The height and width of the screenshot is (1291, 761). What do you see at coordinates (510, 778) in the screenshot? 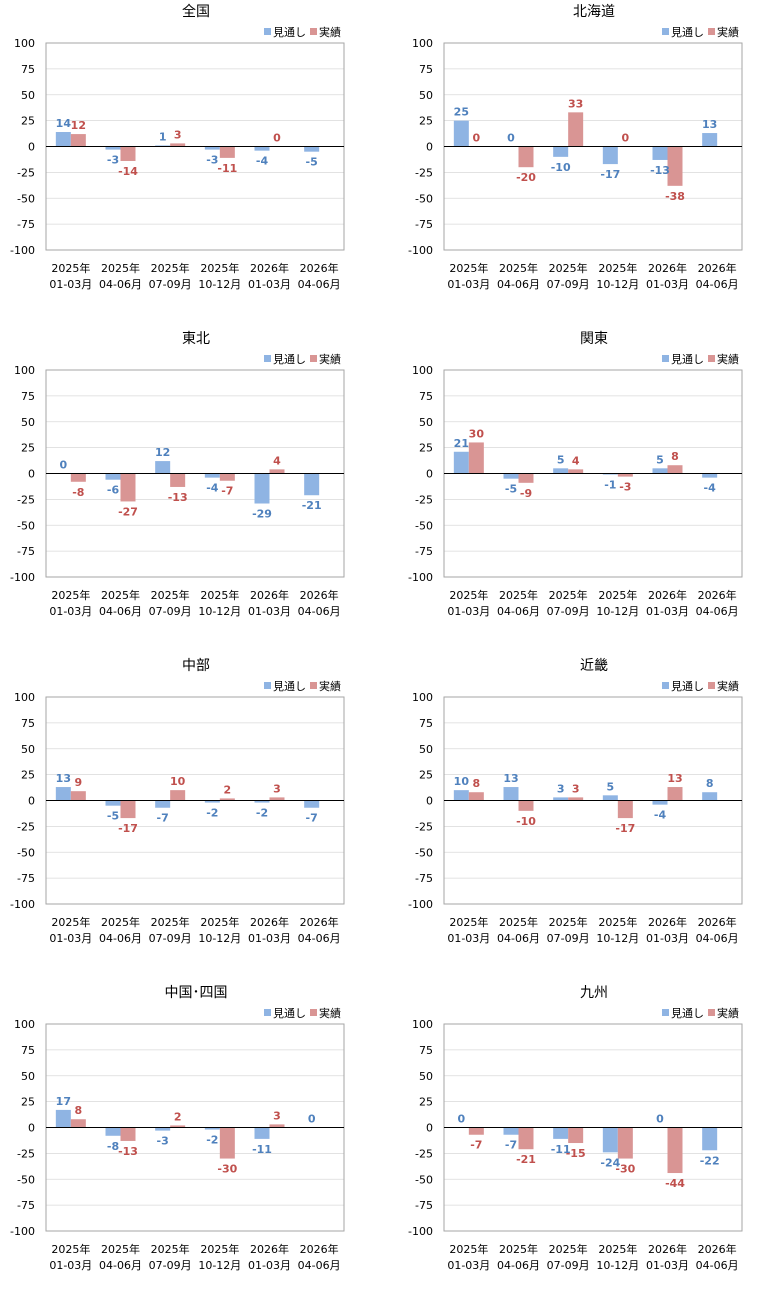
I see `data-label-forecast: 13` at bounding box center [510, 778].